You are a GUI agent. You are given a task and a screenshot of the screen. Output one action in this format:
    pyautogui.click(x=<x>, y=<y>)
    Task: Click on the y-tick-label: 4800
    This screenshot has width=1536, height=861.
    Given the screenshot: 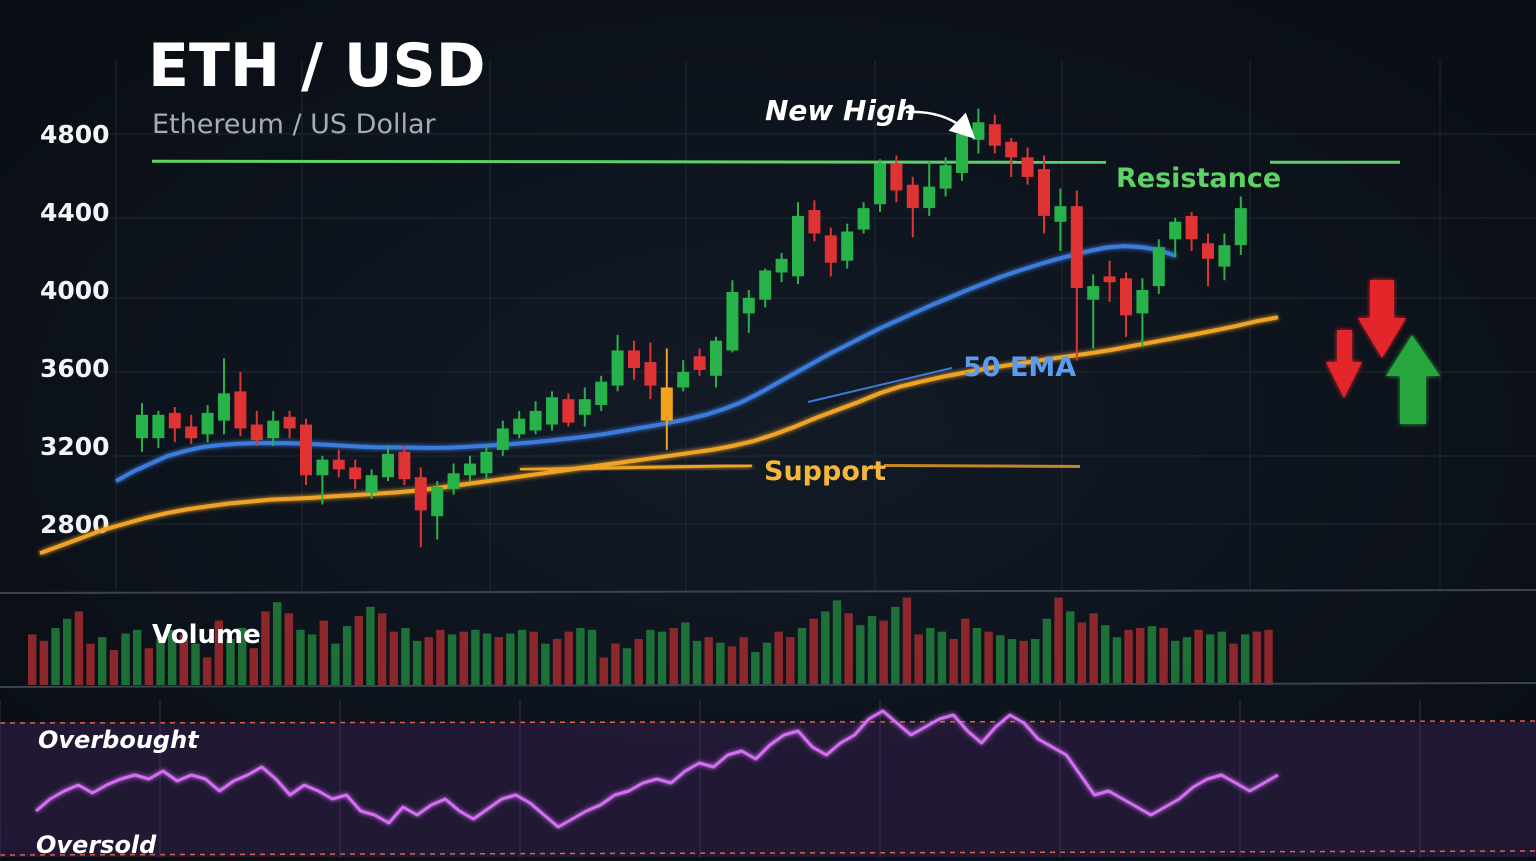 What is the action you would take?
    pyautogui.click(x=75, y=134)
    